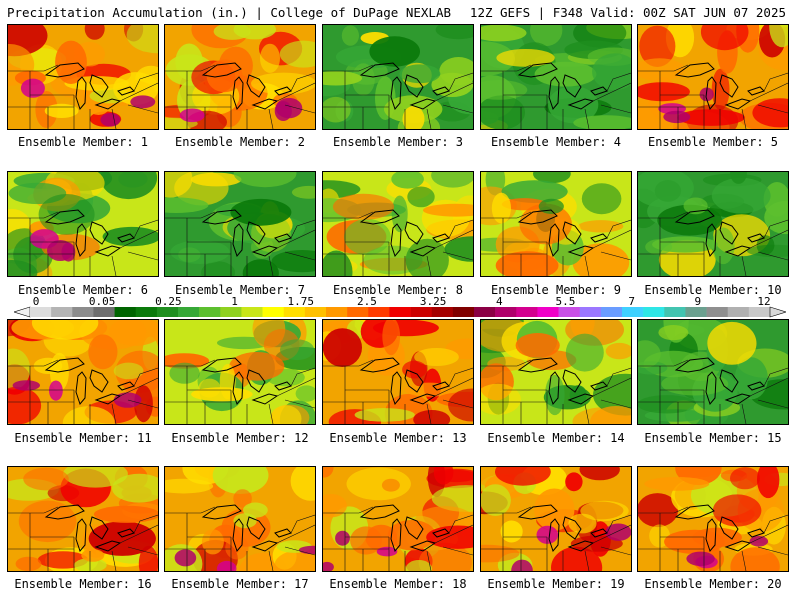  Describe the element at coordinates (398, 290) in the screenshot. I see `ensemble-member-label: Ensemble Member: 8` at that location.